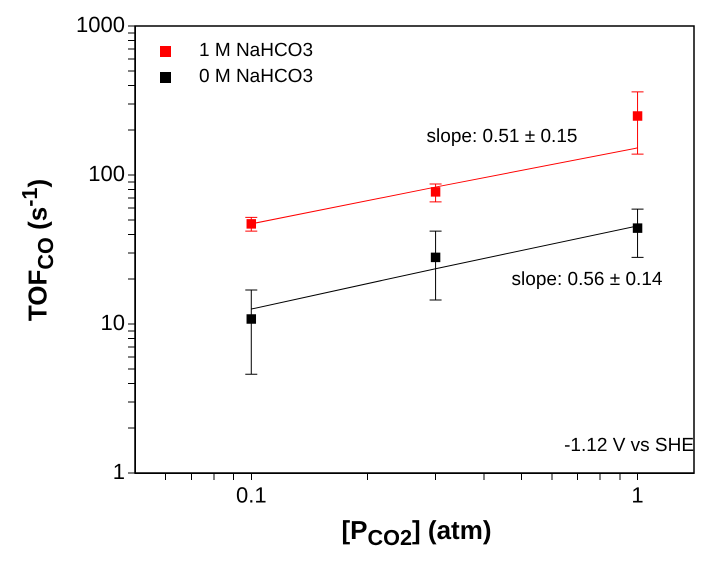 This screenshot has height=566, width=709. Describe the element at coordinates (256, 51) in the screenshot. I see `legend-label: 1 M NaHCO3` at that location.